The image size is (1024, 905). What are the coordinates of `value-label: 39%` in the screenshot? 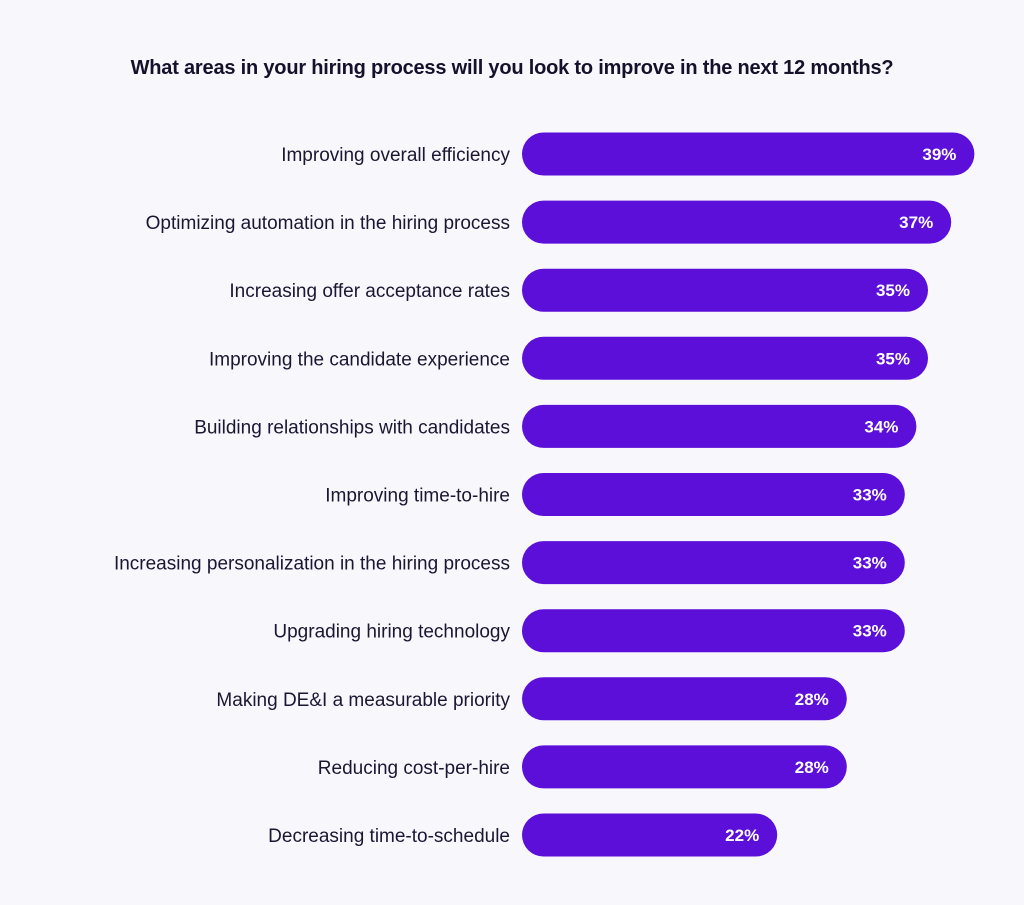 It's located at (939, 154).